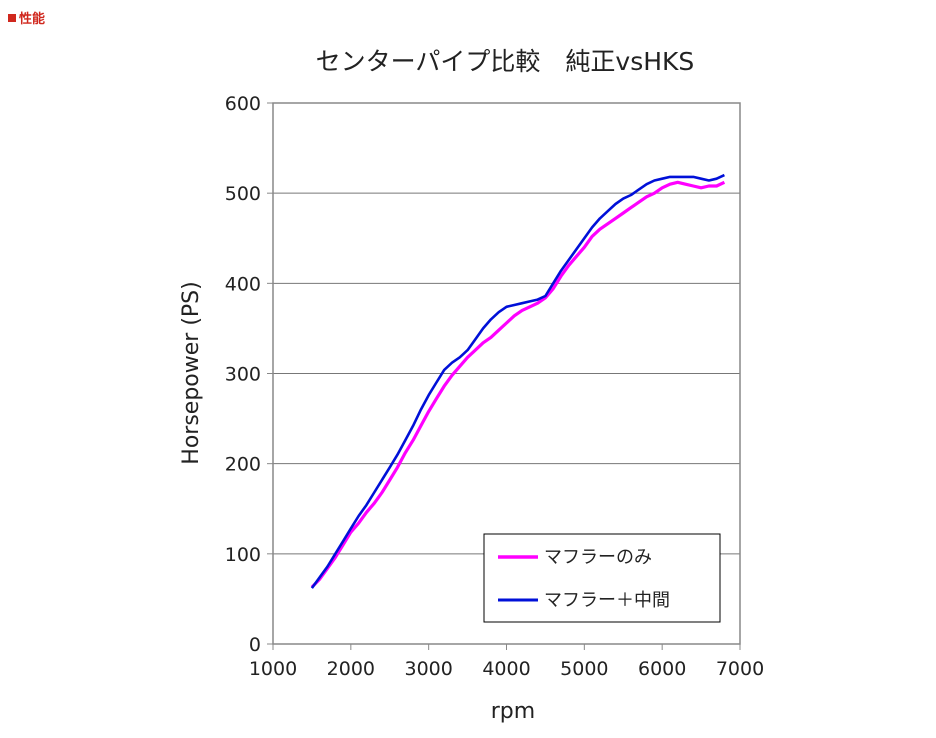 The width and height of the screenshot is (936, 738). What do you see at coordinates (32, 19) in the screenshot?
I see `section-label-text: 性能` at bounding box center [32, 19].